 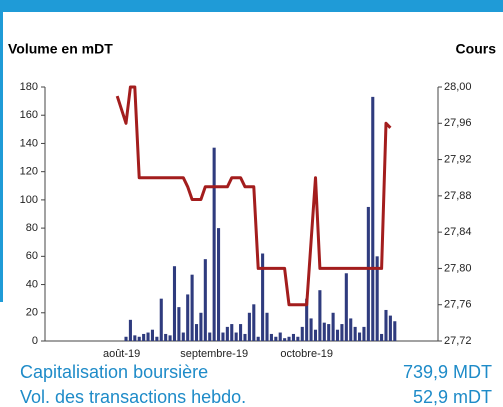 What do you see at coordinates (447, 372) in the screenshot?
I see `summary-value: 739,9 MDT` at bounding box center [447, 372].